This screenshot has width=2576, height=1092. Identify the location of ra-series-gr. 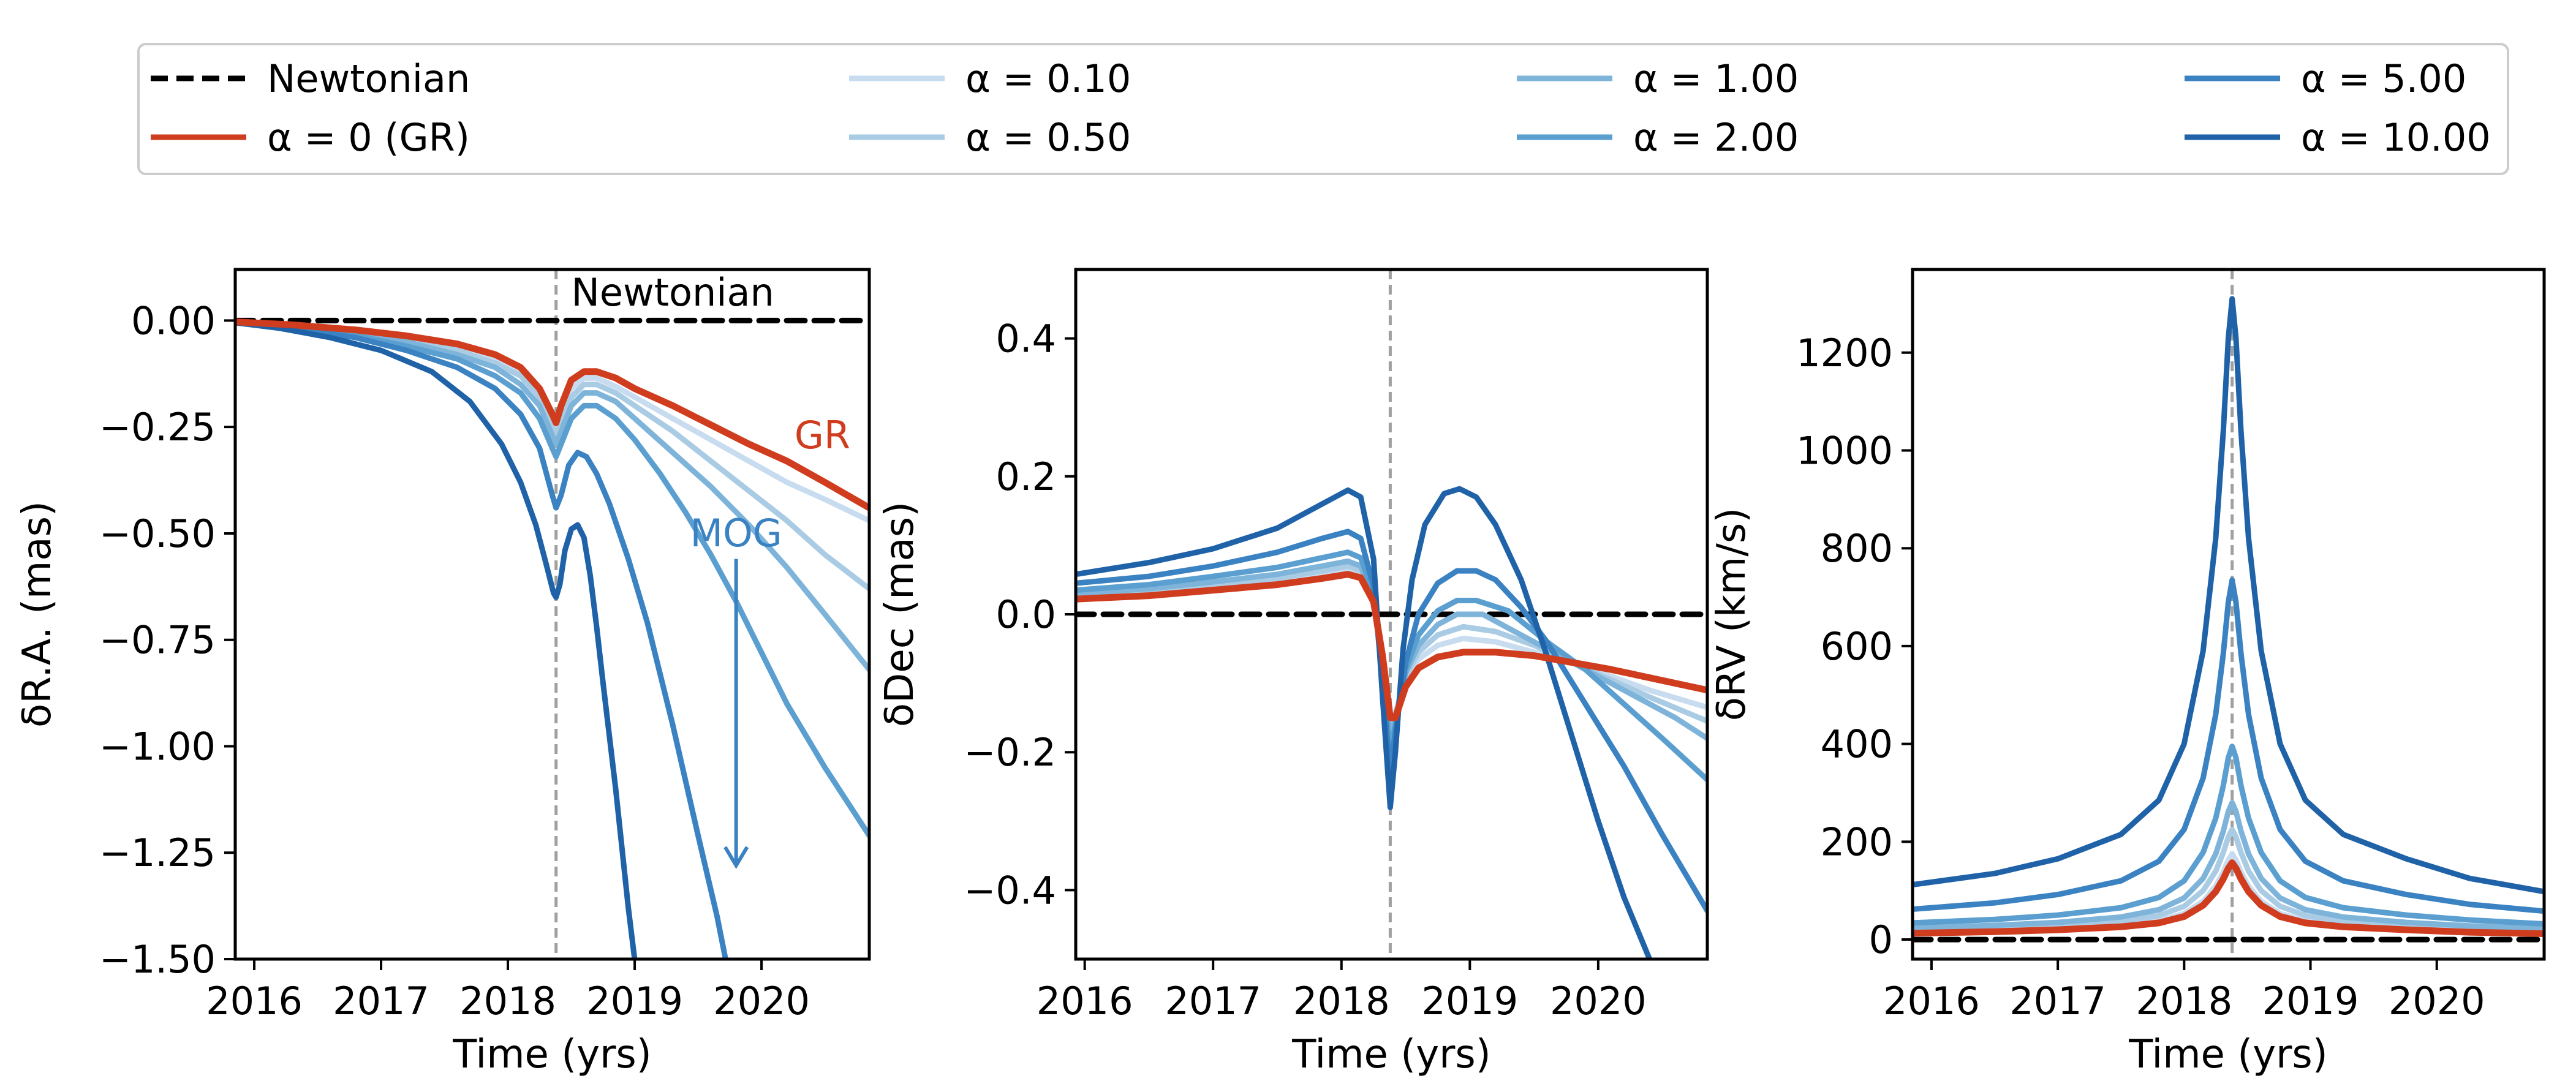
(552, 414).